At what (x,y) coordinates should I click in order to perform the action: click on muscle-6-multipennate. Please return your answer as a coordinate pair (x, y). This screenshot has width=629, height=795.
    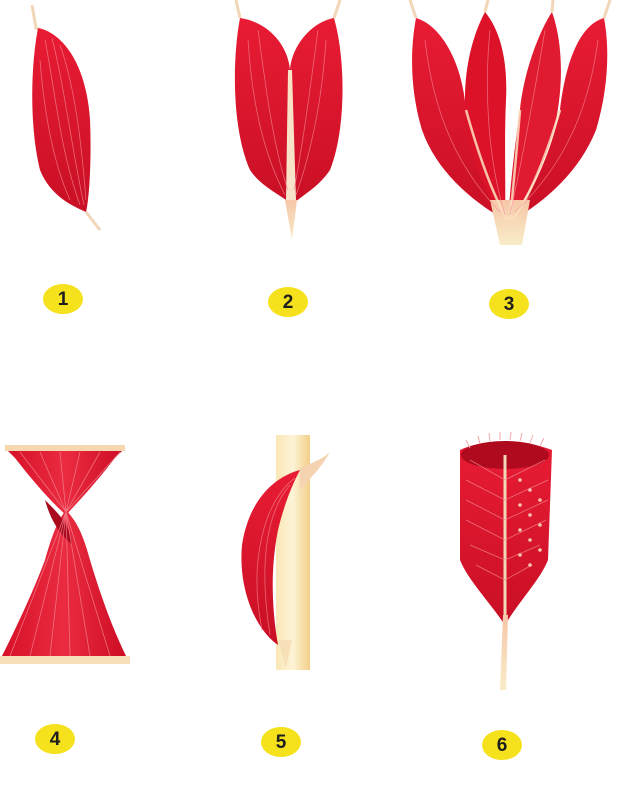
    Looking at the image, I should click on (506, 560).